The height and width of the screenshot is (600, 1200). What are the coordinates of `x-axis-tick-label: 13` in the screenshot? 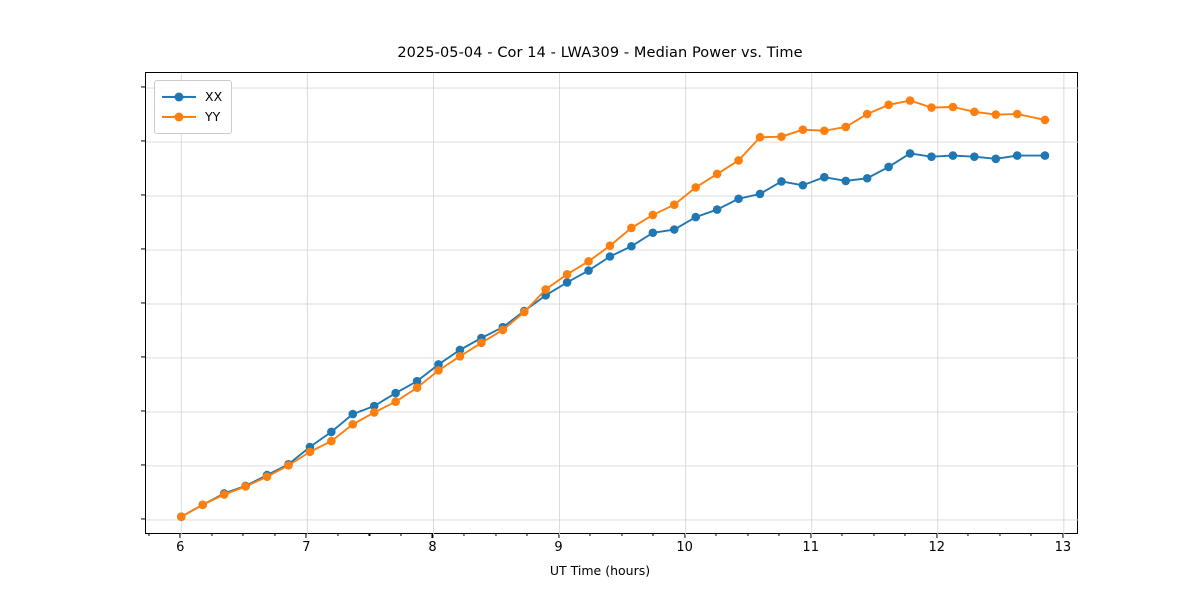 It's located at (1063, 547).